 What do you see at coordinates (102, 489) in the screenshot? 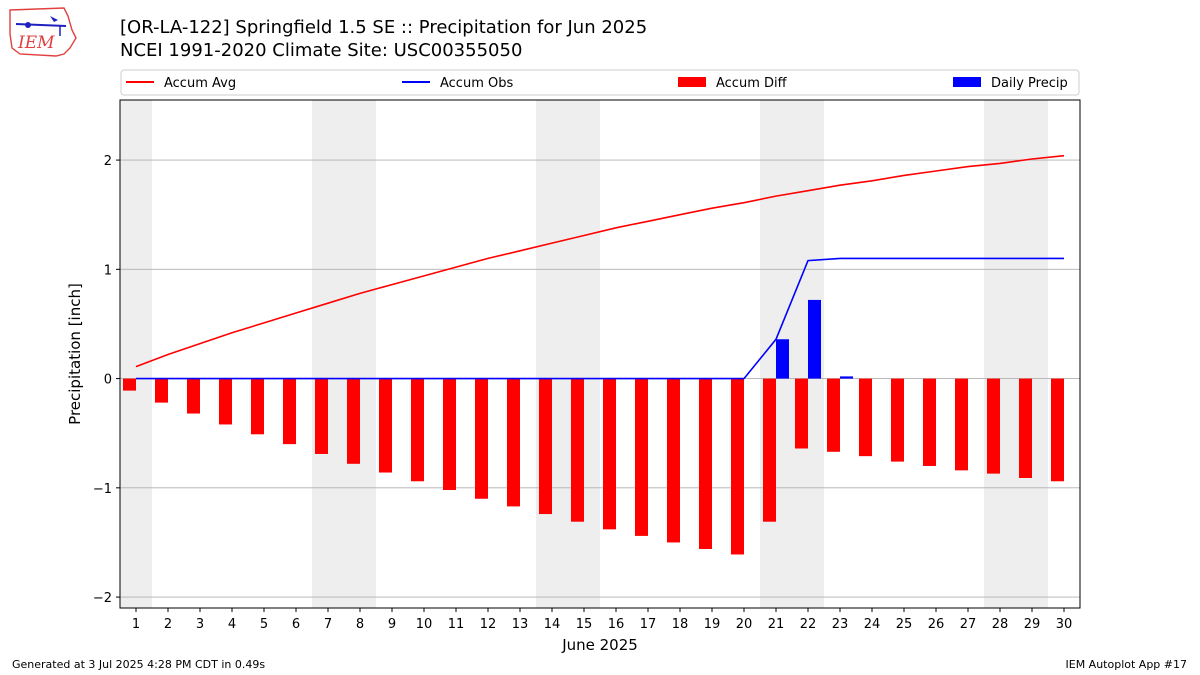
I see `y-tick-label: −1` at bounding box center [102, 489].